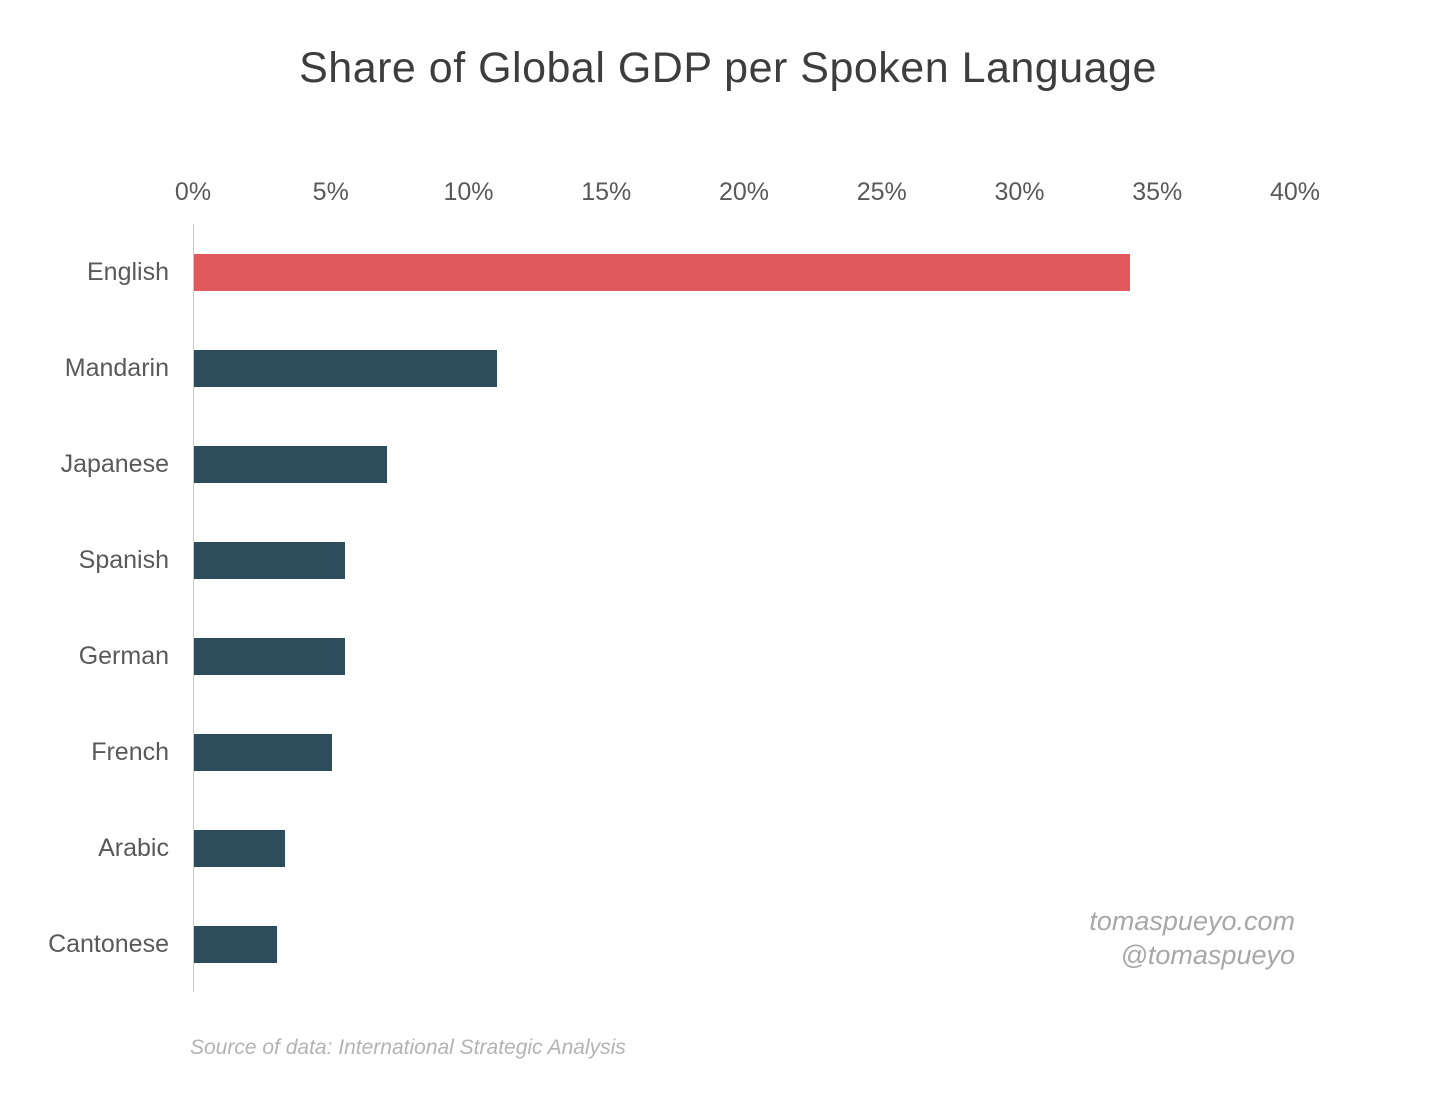 The image size is (1456, 1103). What do you see at coordinates (116, 367) in the screenshot?
I see `category-label: Mandarin` at bounding box center [116, 367].